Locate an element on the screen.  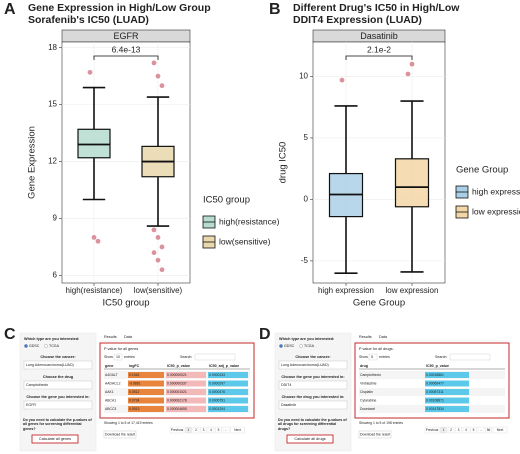
panel-label: B is located at coordinates (275, 9).